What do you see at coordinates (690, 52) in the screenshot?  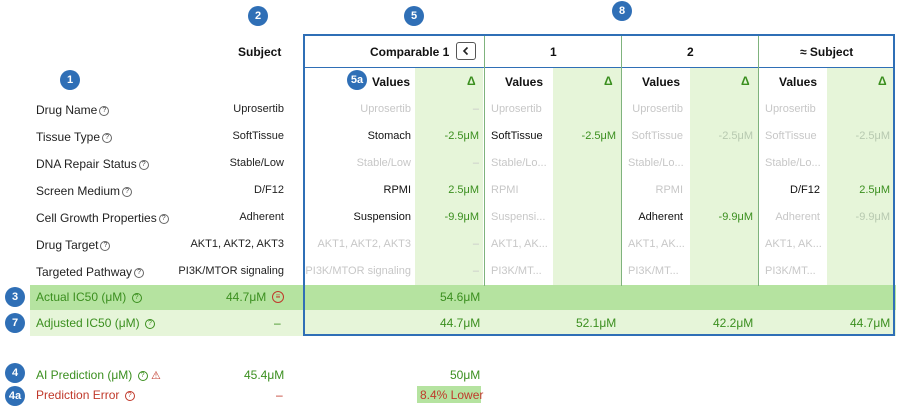 I see `col2-header: 2` at bounding box center [690, 52].